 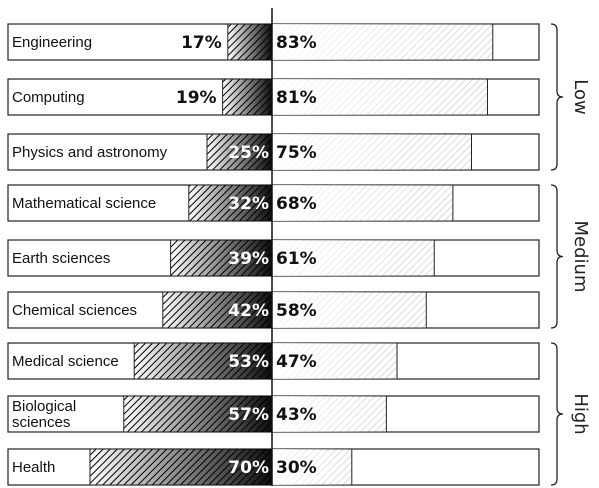 I want to click on bar-row: Chemical sciences 42% 58%, so click(x=273, y=310).